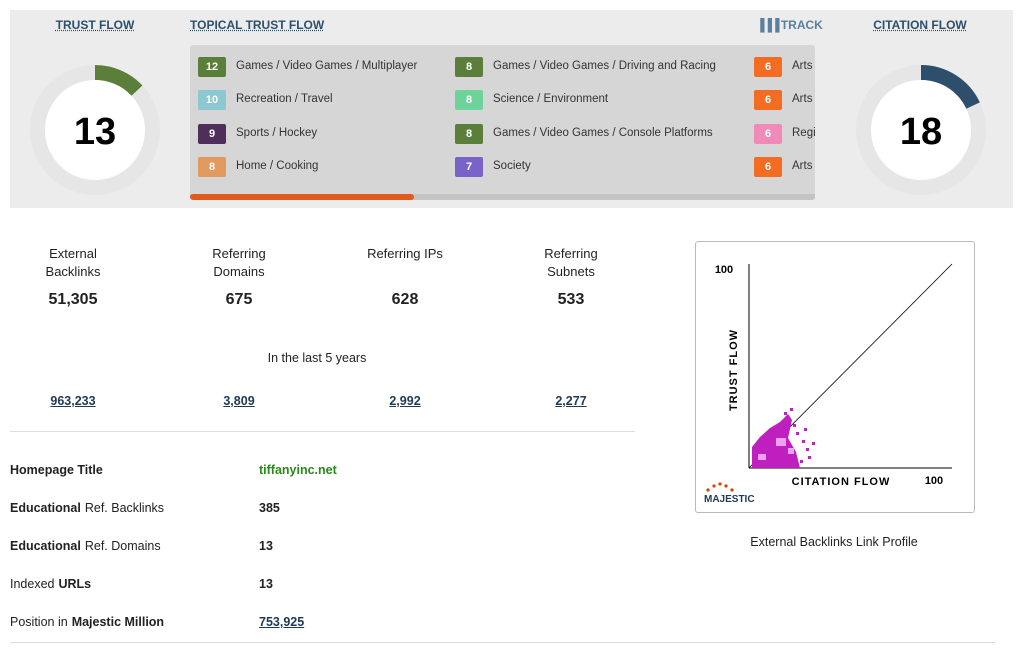 The image size is (1022, 650). Describe the element at coordinates (801, 25) in the screenshot. I see `track-text: TRACK` at that location.